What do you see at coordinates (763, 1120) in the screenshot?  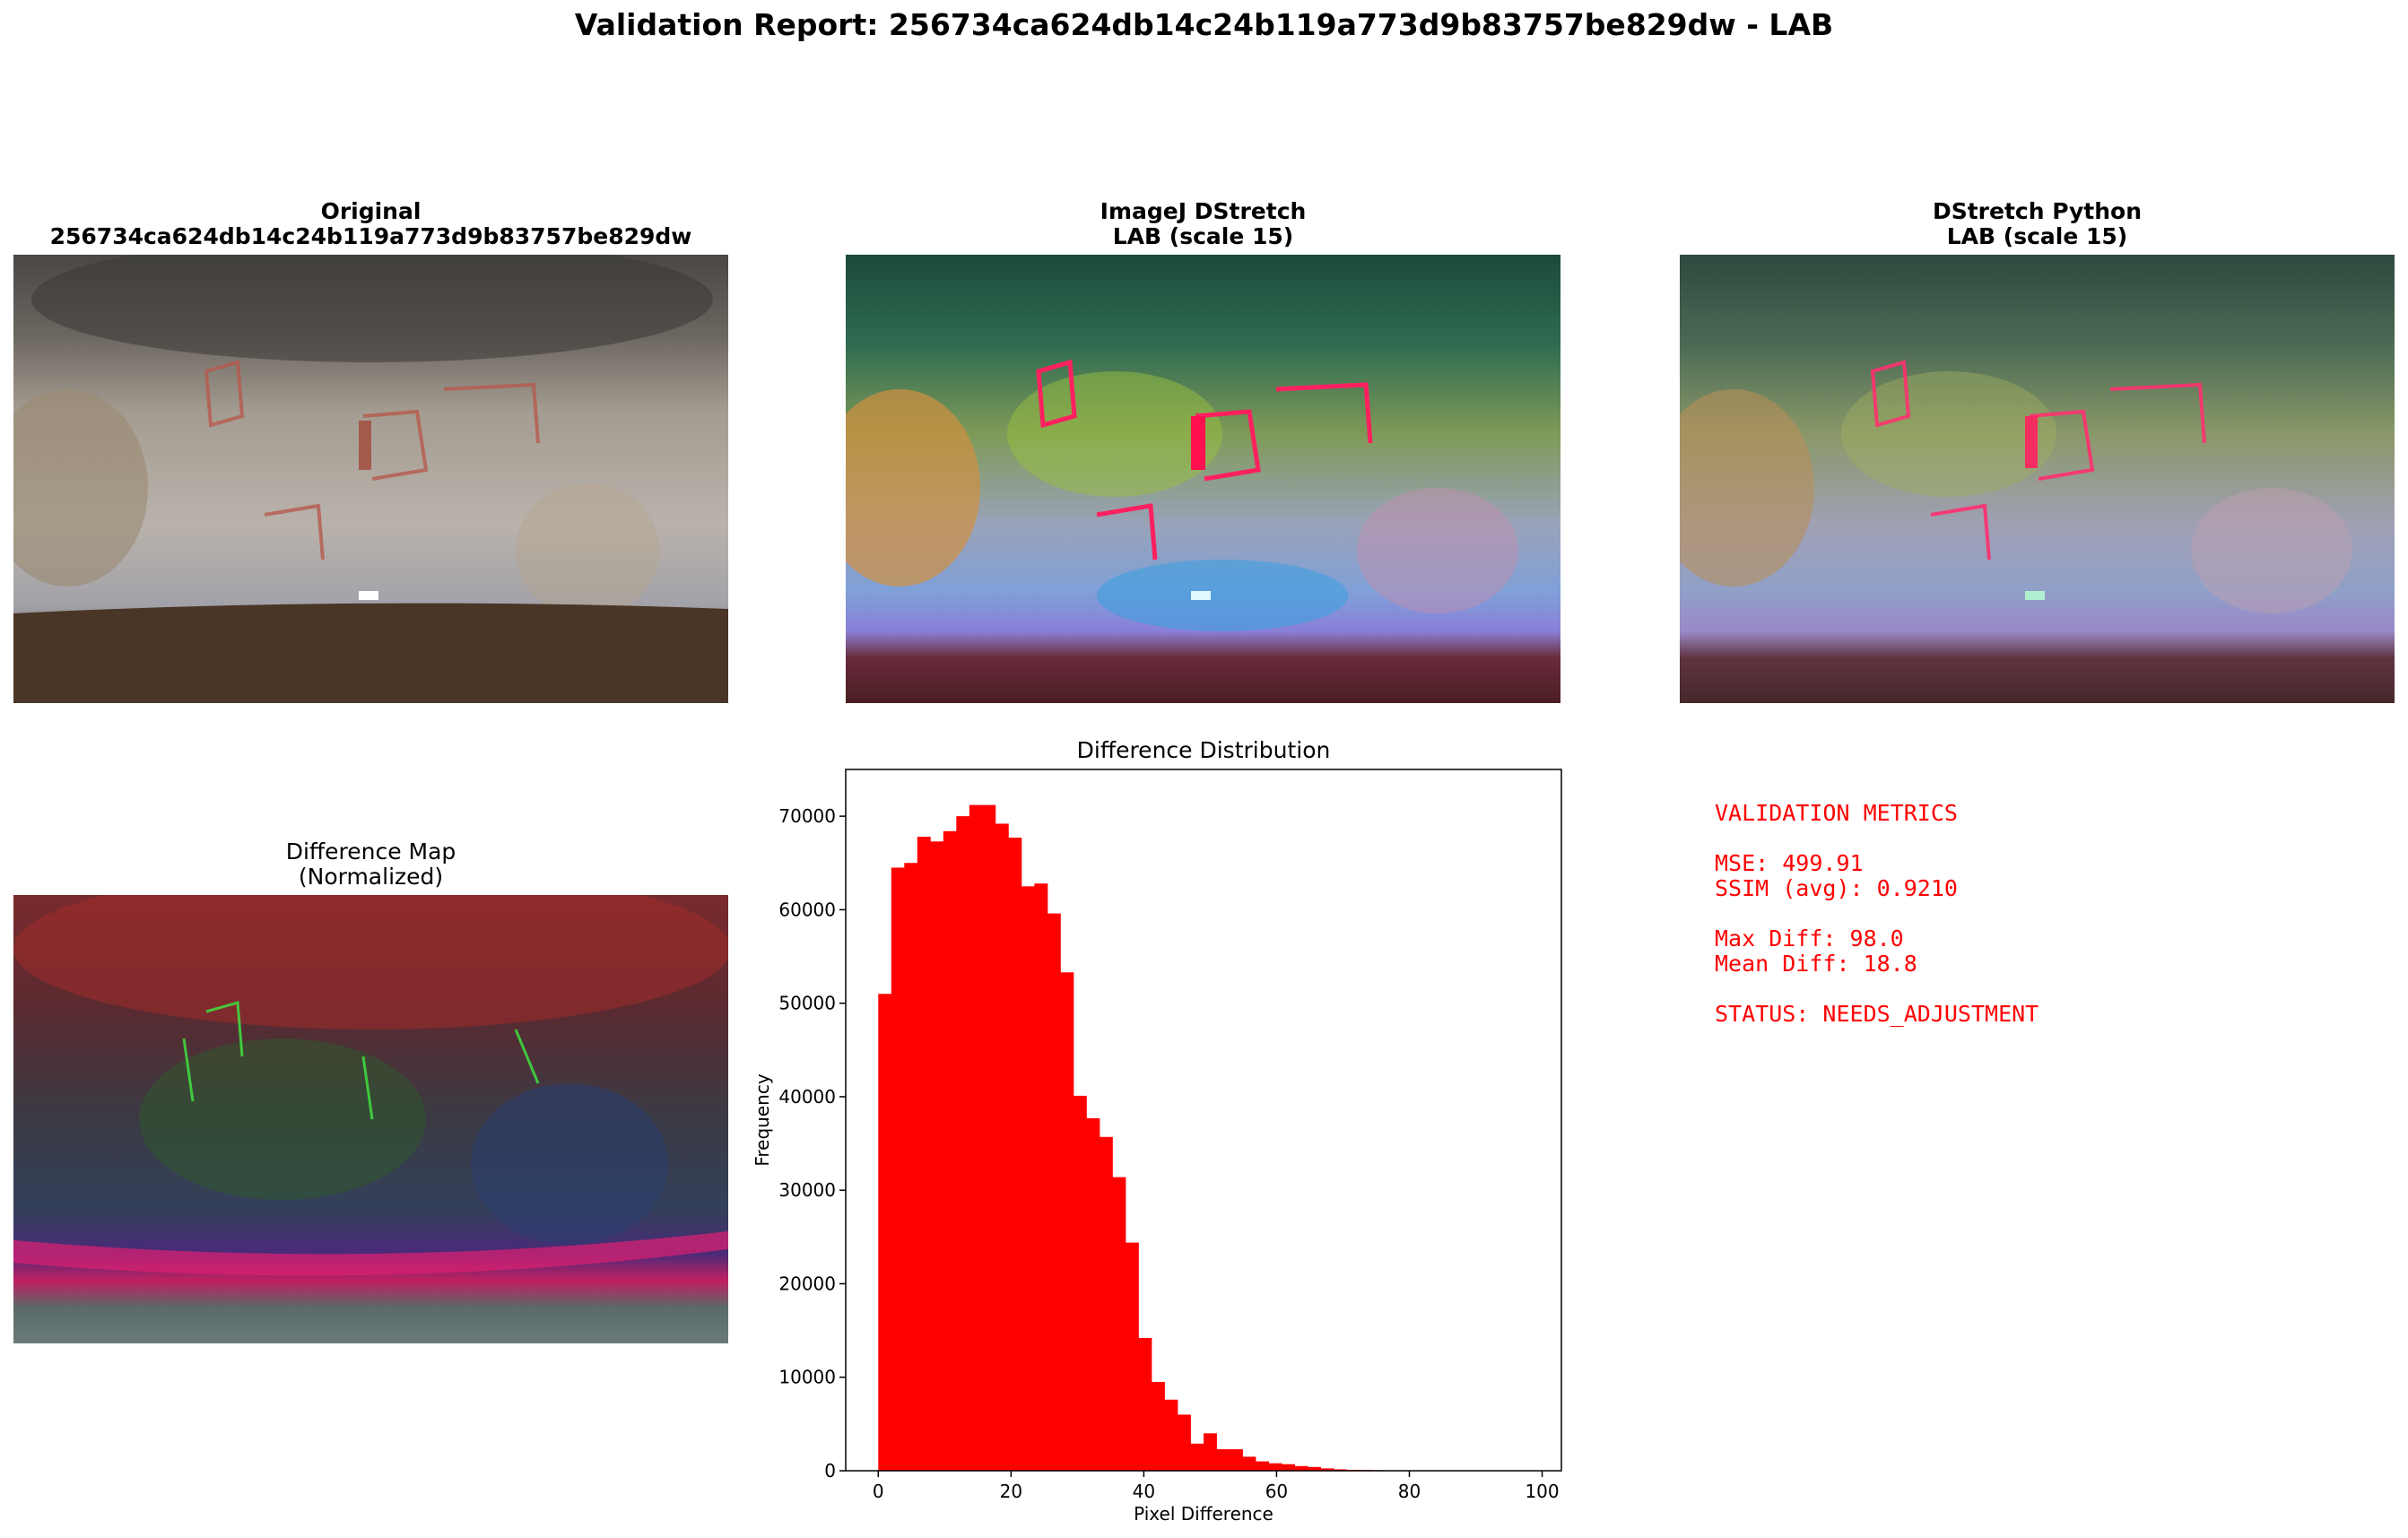 I see `y-axis-label: Frequency` at bounding box center [763, 1120].